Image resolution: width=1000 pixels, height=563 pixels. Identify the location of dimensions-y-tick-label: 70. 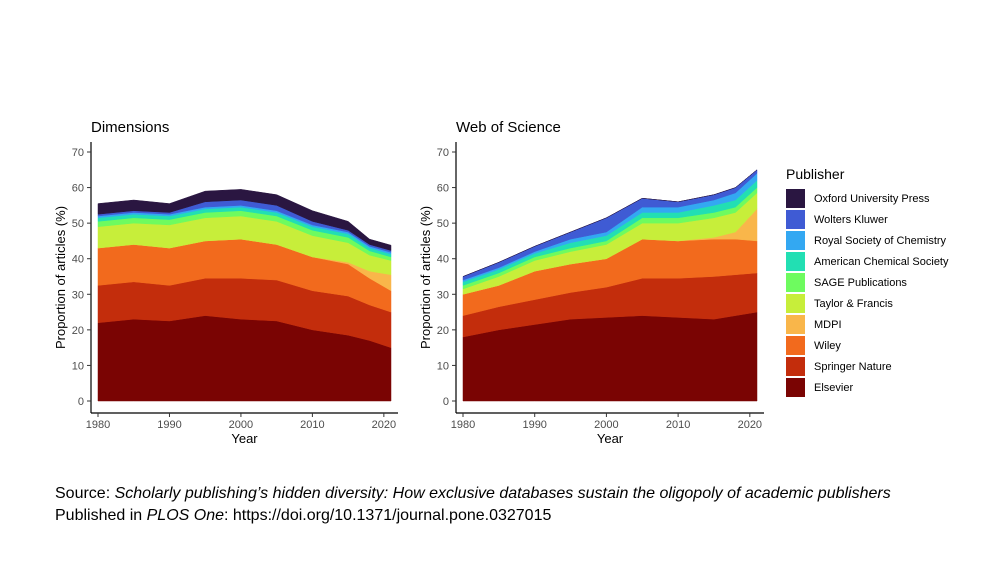
(78, 153).